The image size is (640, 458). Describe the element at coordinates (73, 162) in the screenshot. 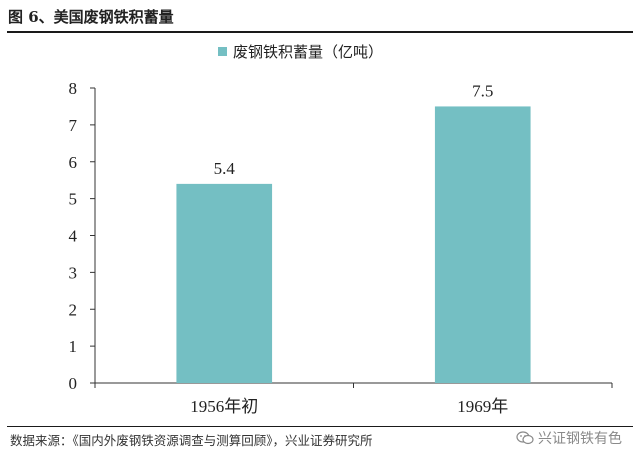

I see `y-tick-label: 6` at that location.